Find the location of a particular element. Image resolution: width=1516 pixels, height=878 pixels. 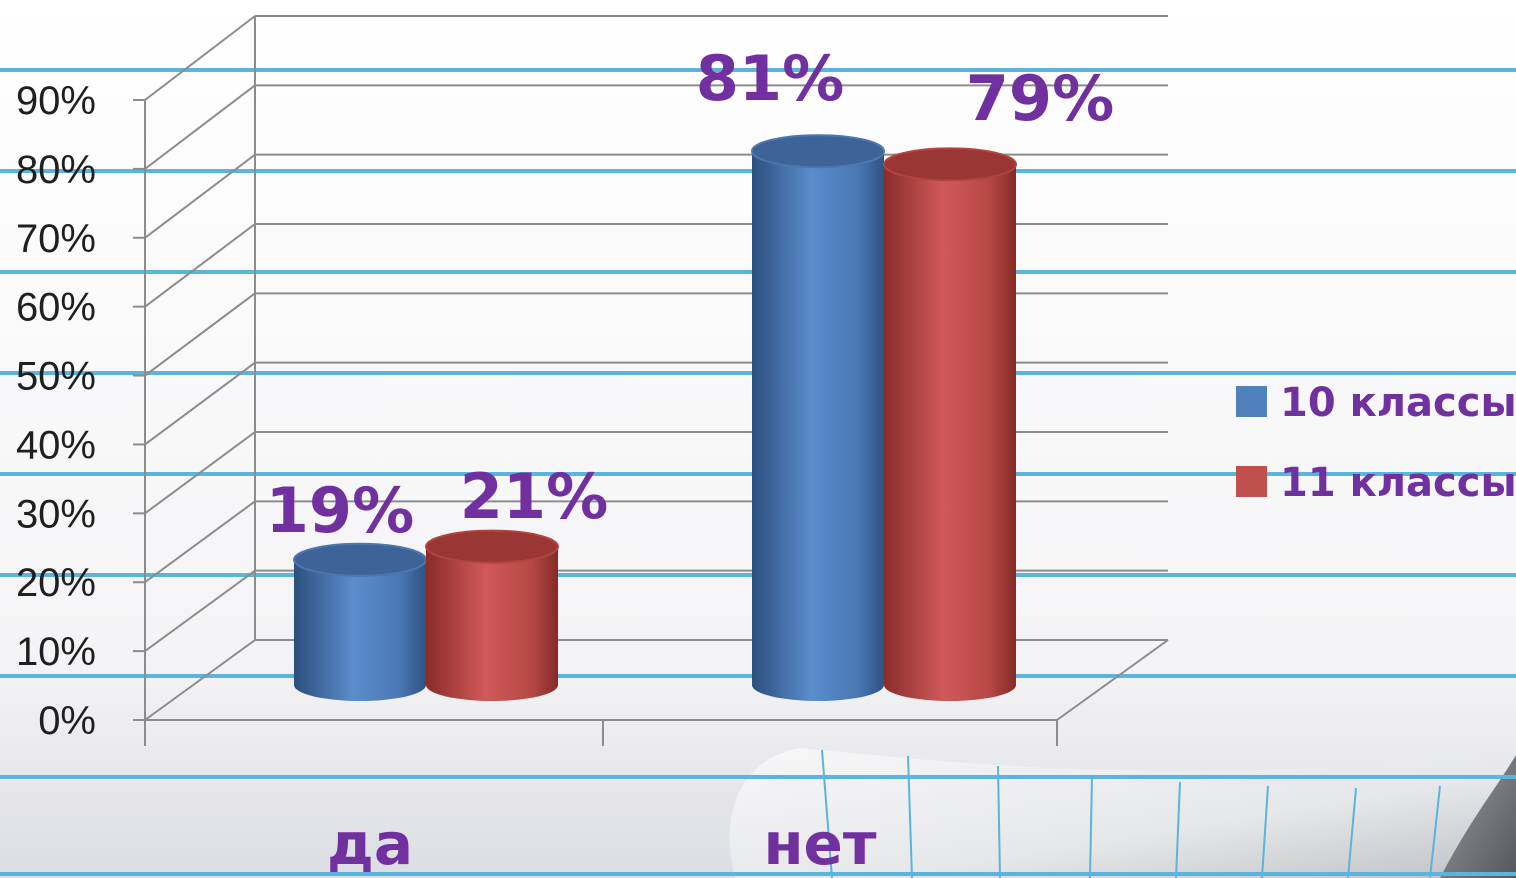

y-axis-ticks: 0% 10% 20% 30% 40% 50% 60% 70% 80% 90% is located at coordinates (56, 411).